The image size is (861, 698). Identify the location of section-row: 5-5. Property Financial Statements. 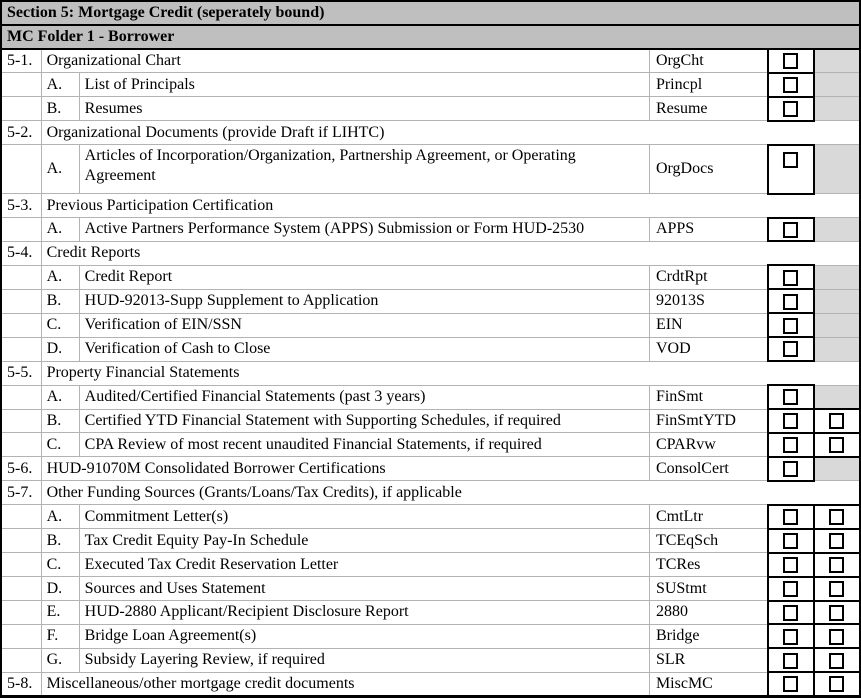
(430, 373).